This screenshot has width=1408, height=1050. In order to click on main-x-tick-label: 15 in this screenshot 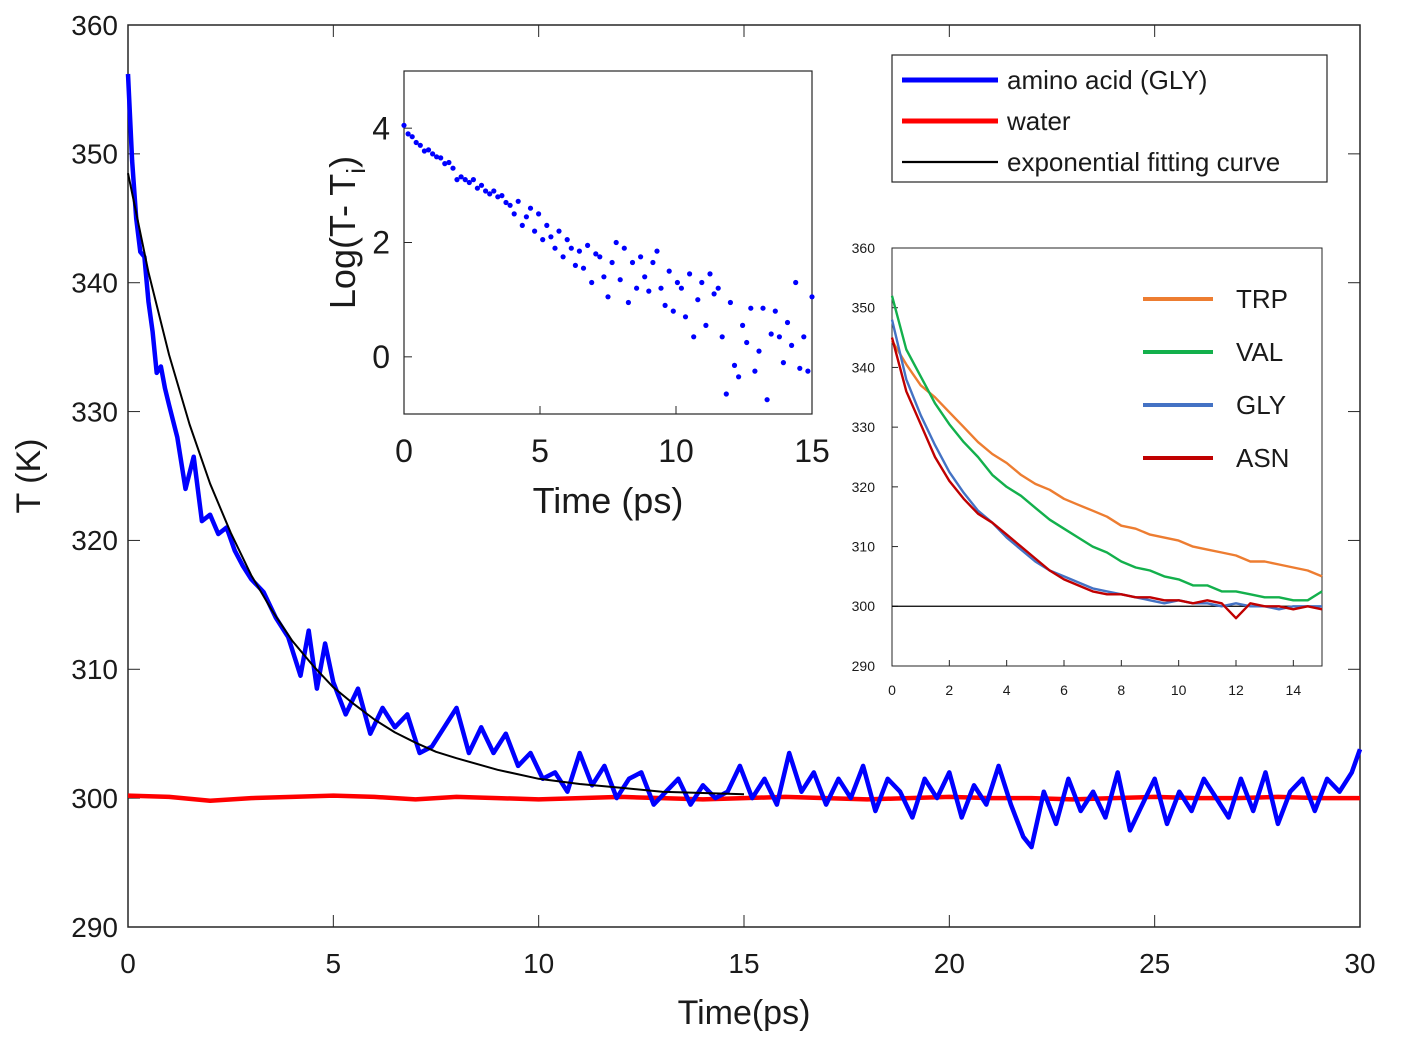, I will do `click(743, 963)`.